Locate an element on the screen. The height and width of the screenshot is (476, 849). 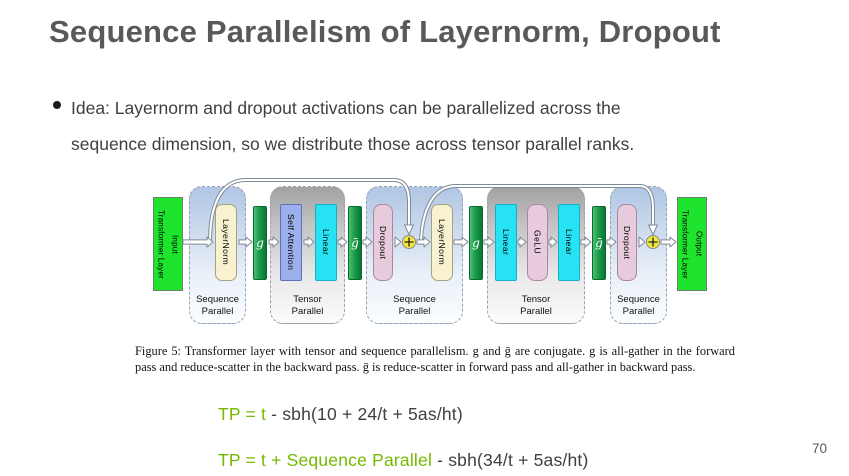
transformer-layer-input-box: Transformer Layer Input is located at coordinates (168, 244).